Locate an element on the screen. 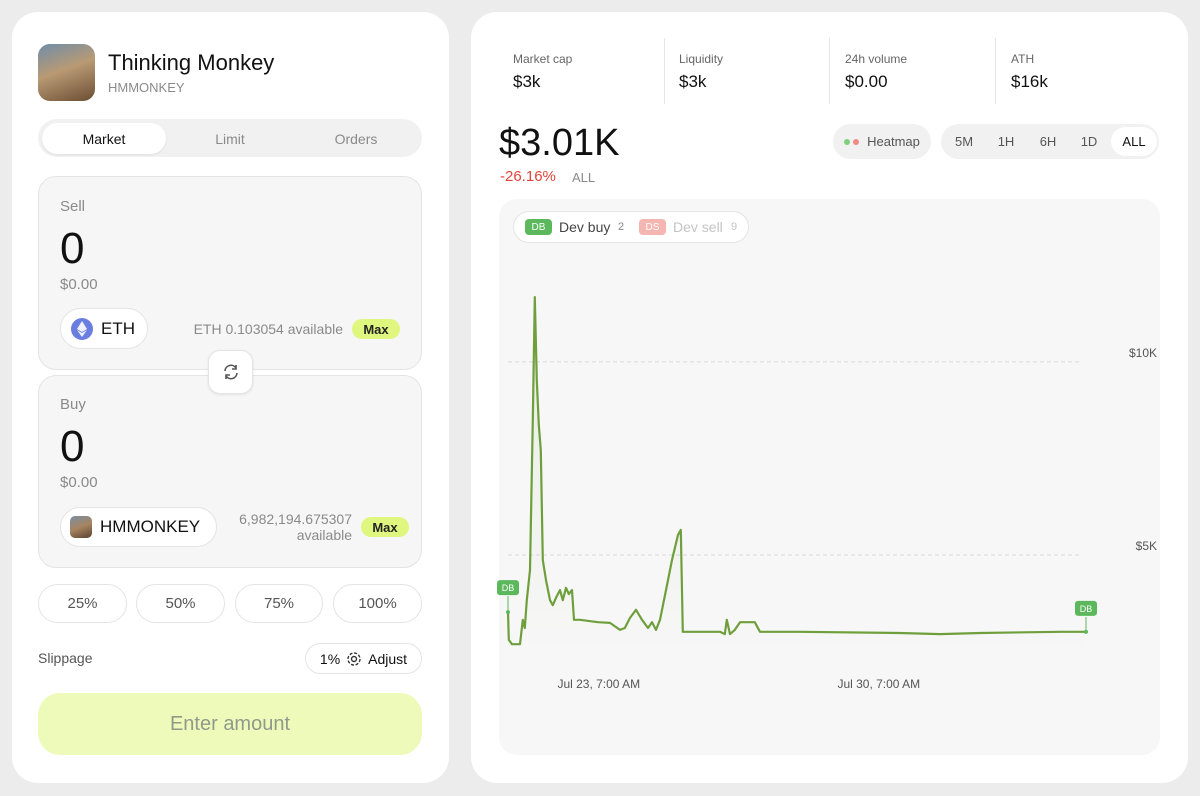 This screenshot has height=796, width=1200. stat-label: Market cap is located at coordinates (543, 59).